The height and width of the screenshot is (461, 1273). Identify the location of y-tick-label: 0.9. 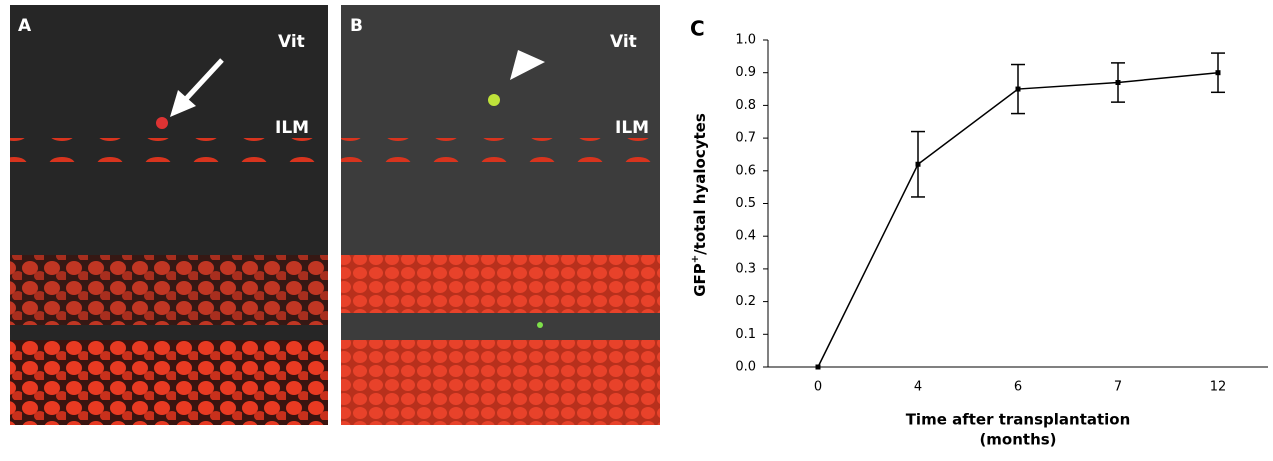
(745, 72).